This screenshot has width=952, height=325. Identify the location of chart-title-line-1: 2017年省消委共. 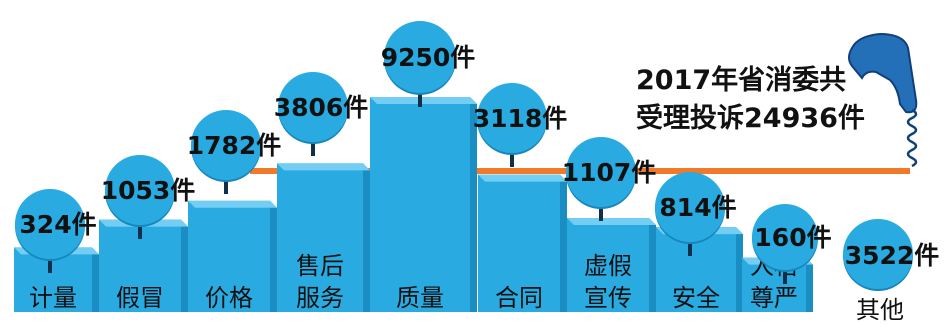
(741, 80).